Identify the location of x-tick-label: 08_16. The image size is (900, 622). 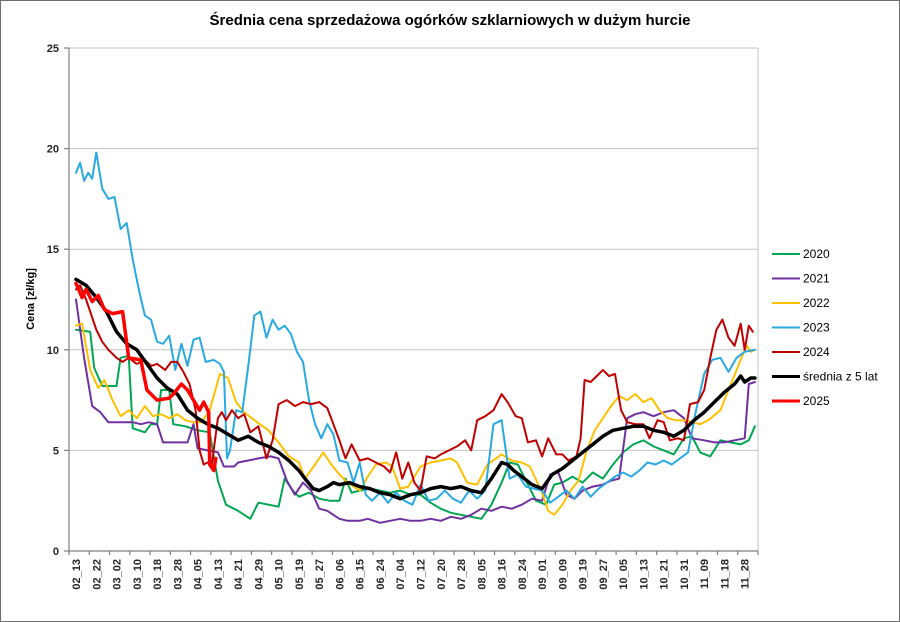
(503, 574).